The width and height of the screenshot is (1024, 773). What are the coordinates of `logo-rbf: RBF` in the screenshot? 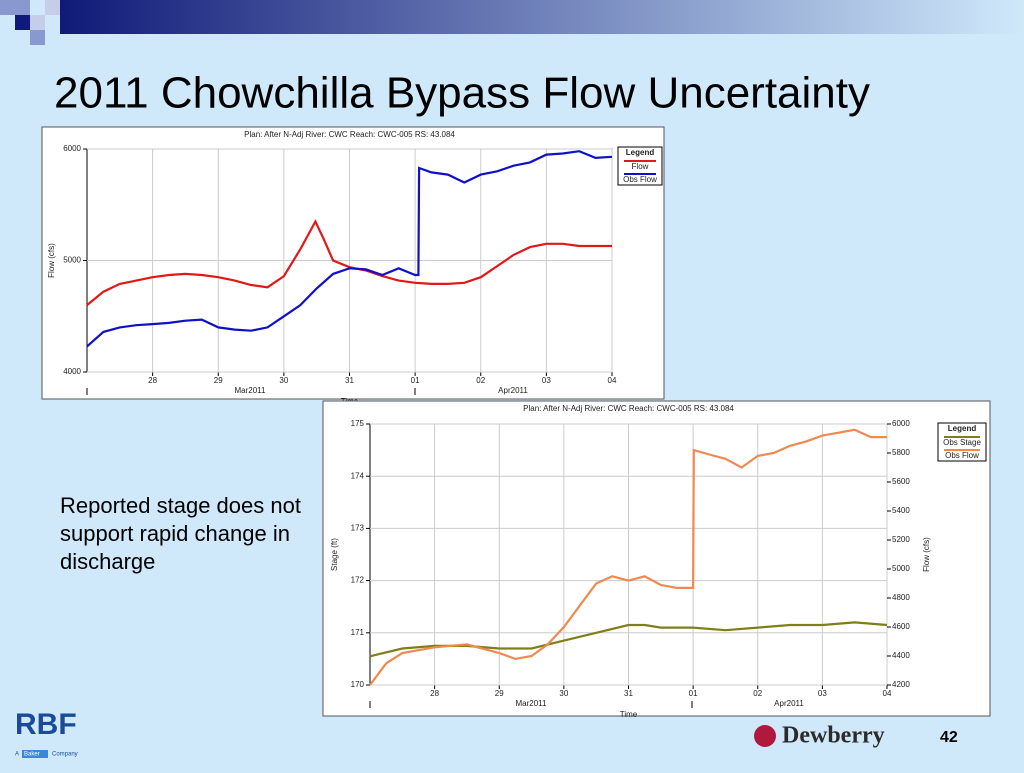 It's located at (46, 724).